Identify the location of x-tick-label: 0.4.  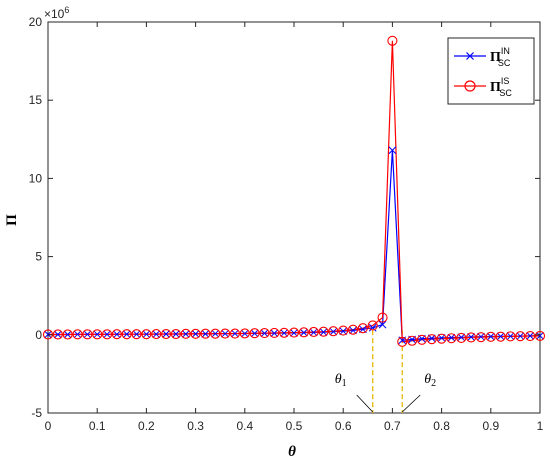
(244, 426).